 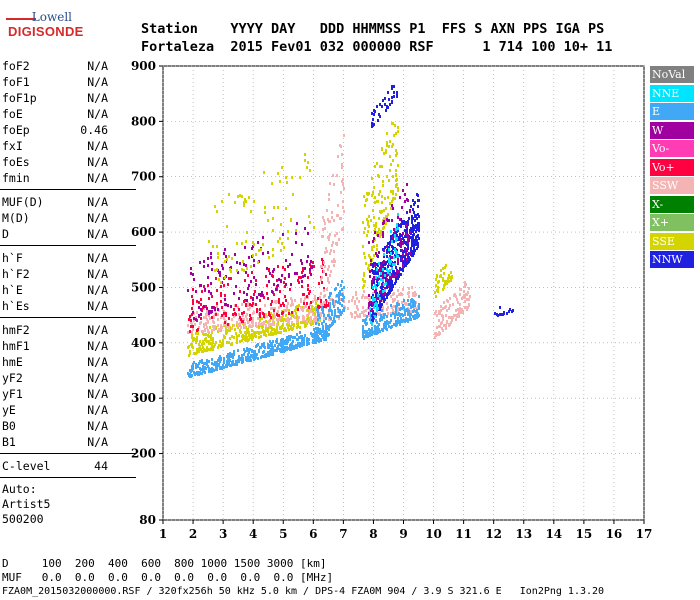 I want to click on y-tick-label: 900, so click(x=143, y=66).